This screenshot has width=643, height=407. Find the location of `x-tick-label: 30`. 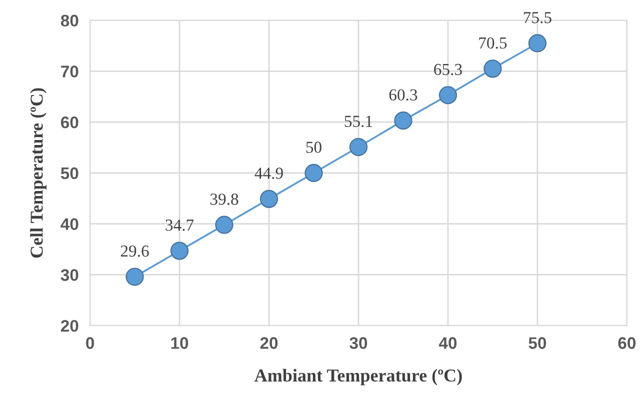

x-tick-label: 30 is located at coordinates (359, 343).